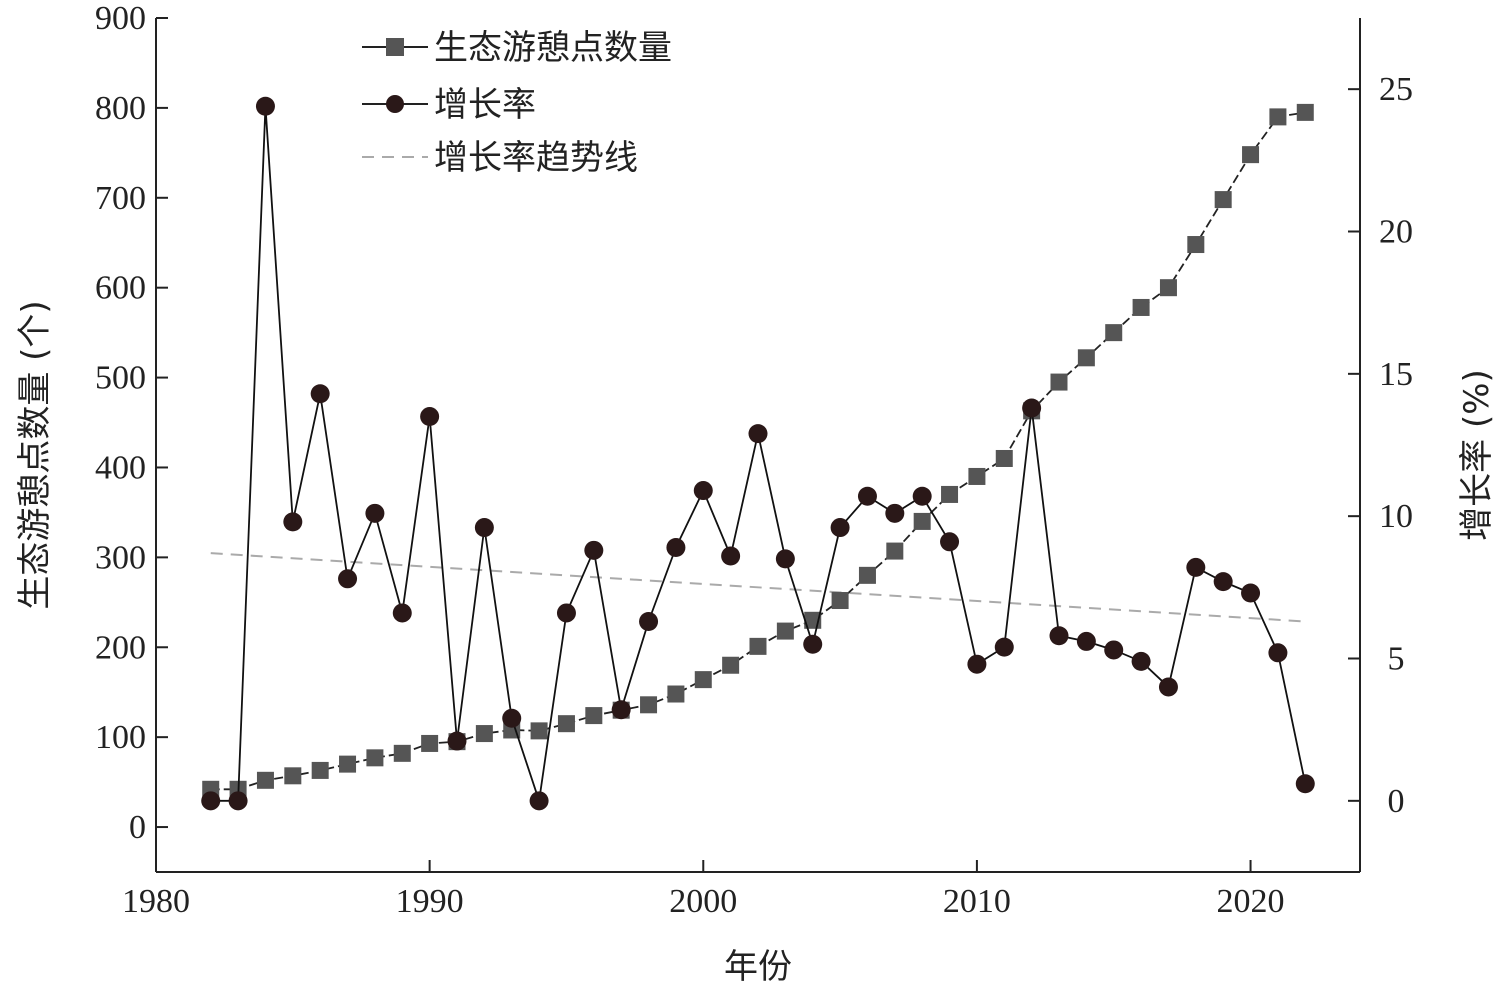 The width and height of the screenshot is (1500, 985). What do you see at coordinates (120, 18) in the screenshot?
I see `left-tick-label: 900` at bounding box center [120, 18].